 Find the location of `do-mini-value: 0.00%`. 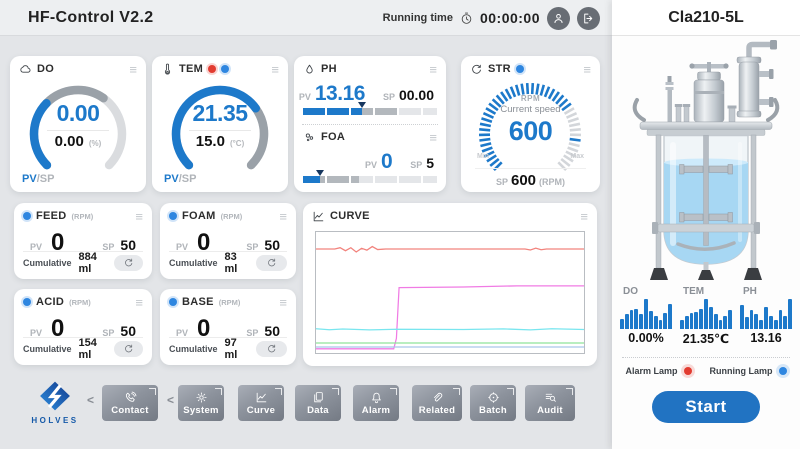

do-mini-value: 0.00% is located at coordinates (646, 338).